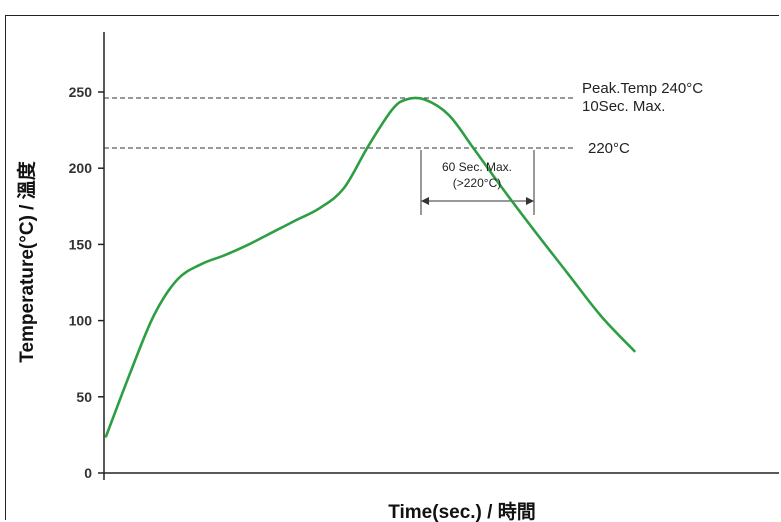 The height and width of the screenshot is (522, 781). Describe the element at coordinates (425, 201) in the screenshot. I see `window-arrow-left-head` at that location.